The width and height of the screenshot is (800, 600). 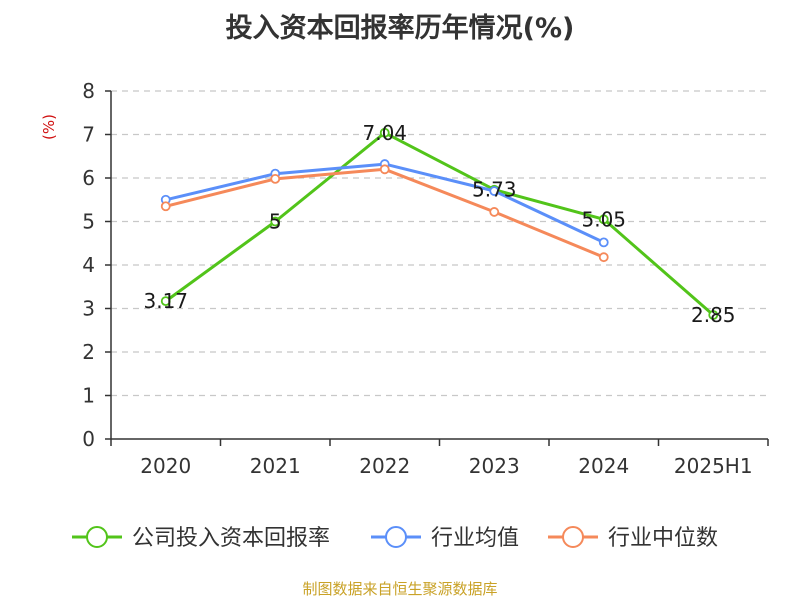 What do you see at coordinates (400, 589) in the screenshot?
I see `data-source-note: 制图数据来自恒生聚源数据库` at bounding box center [400, 589].